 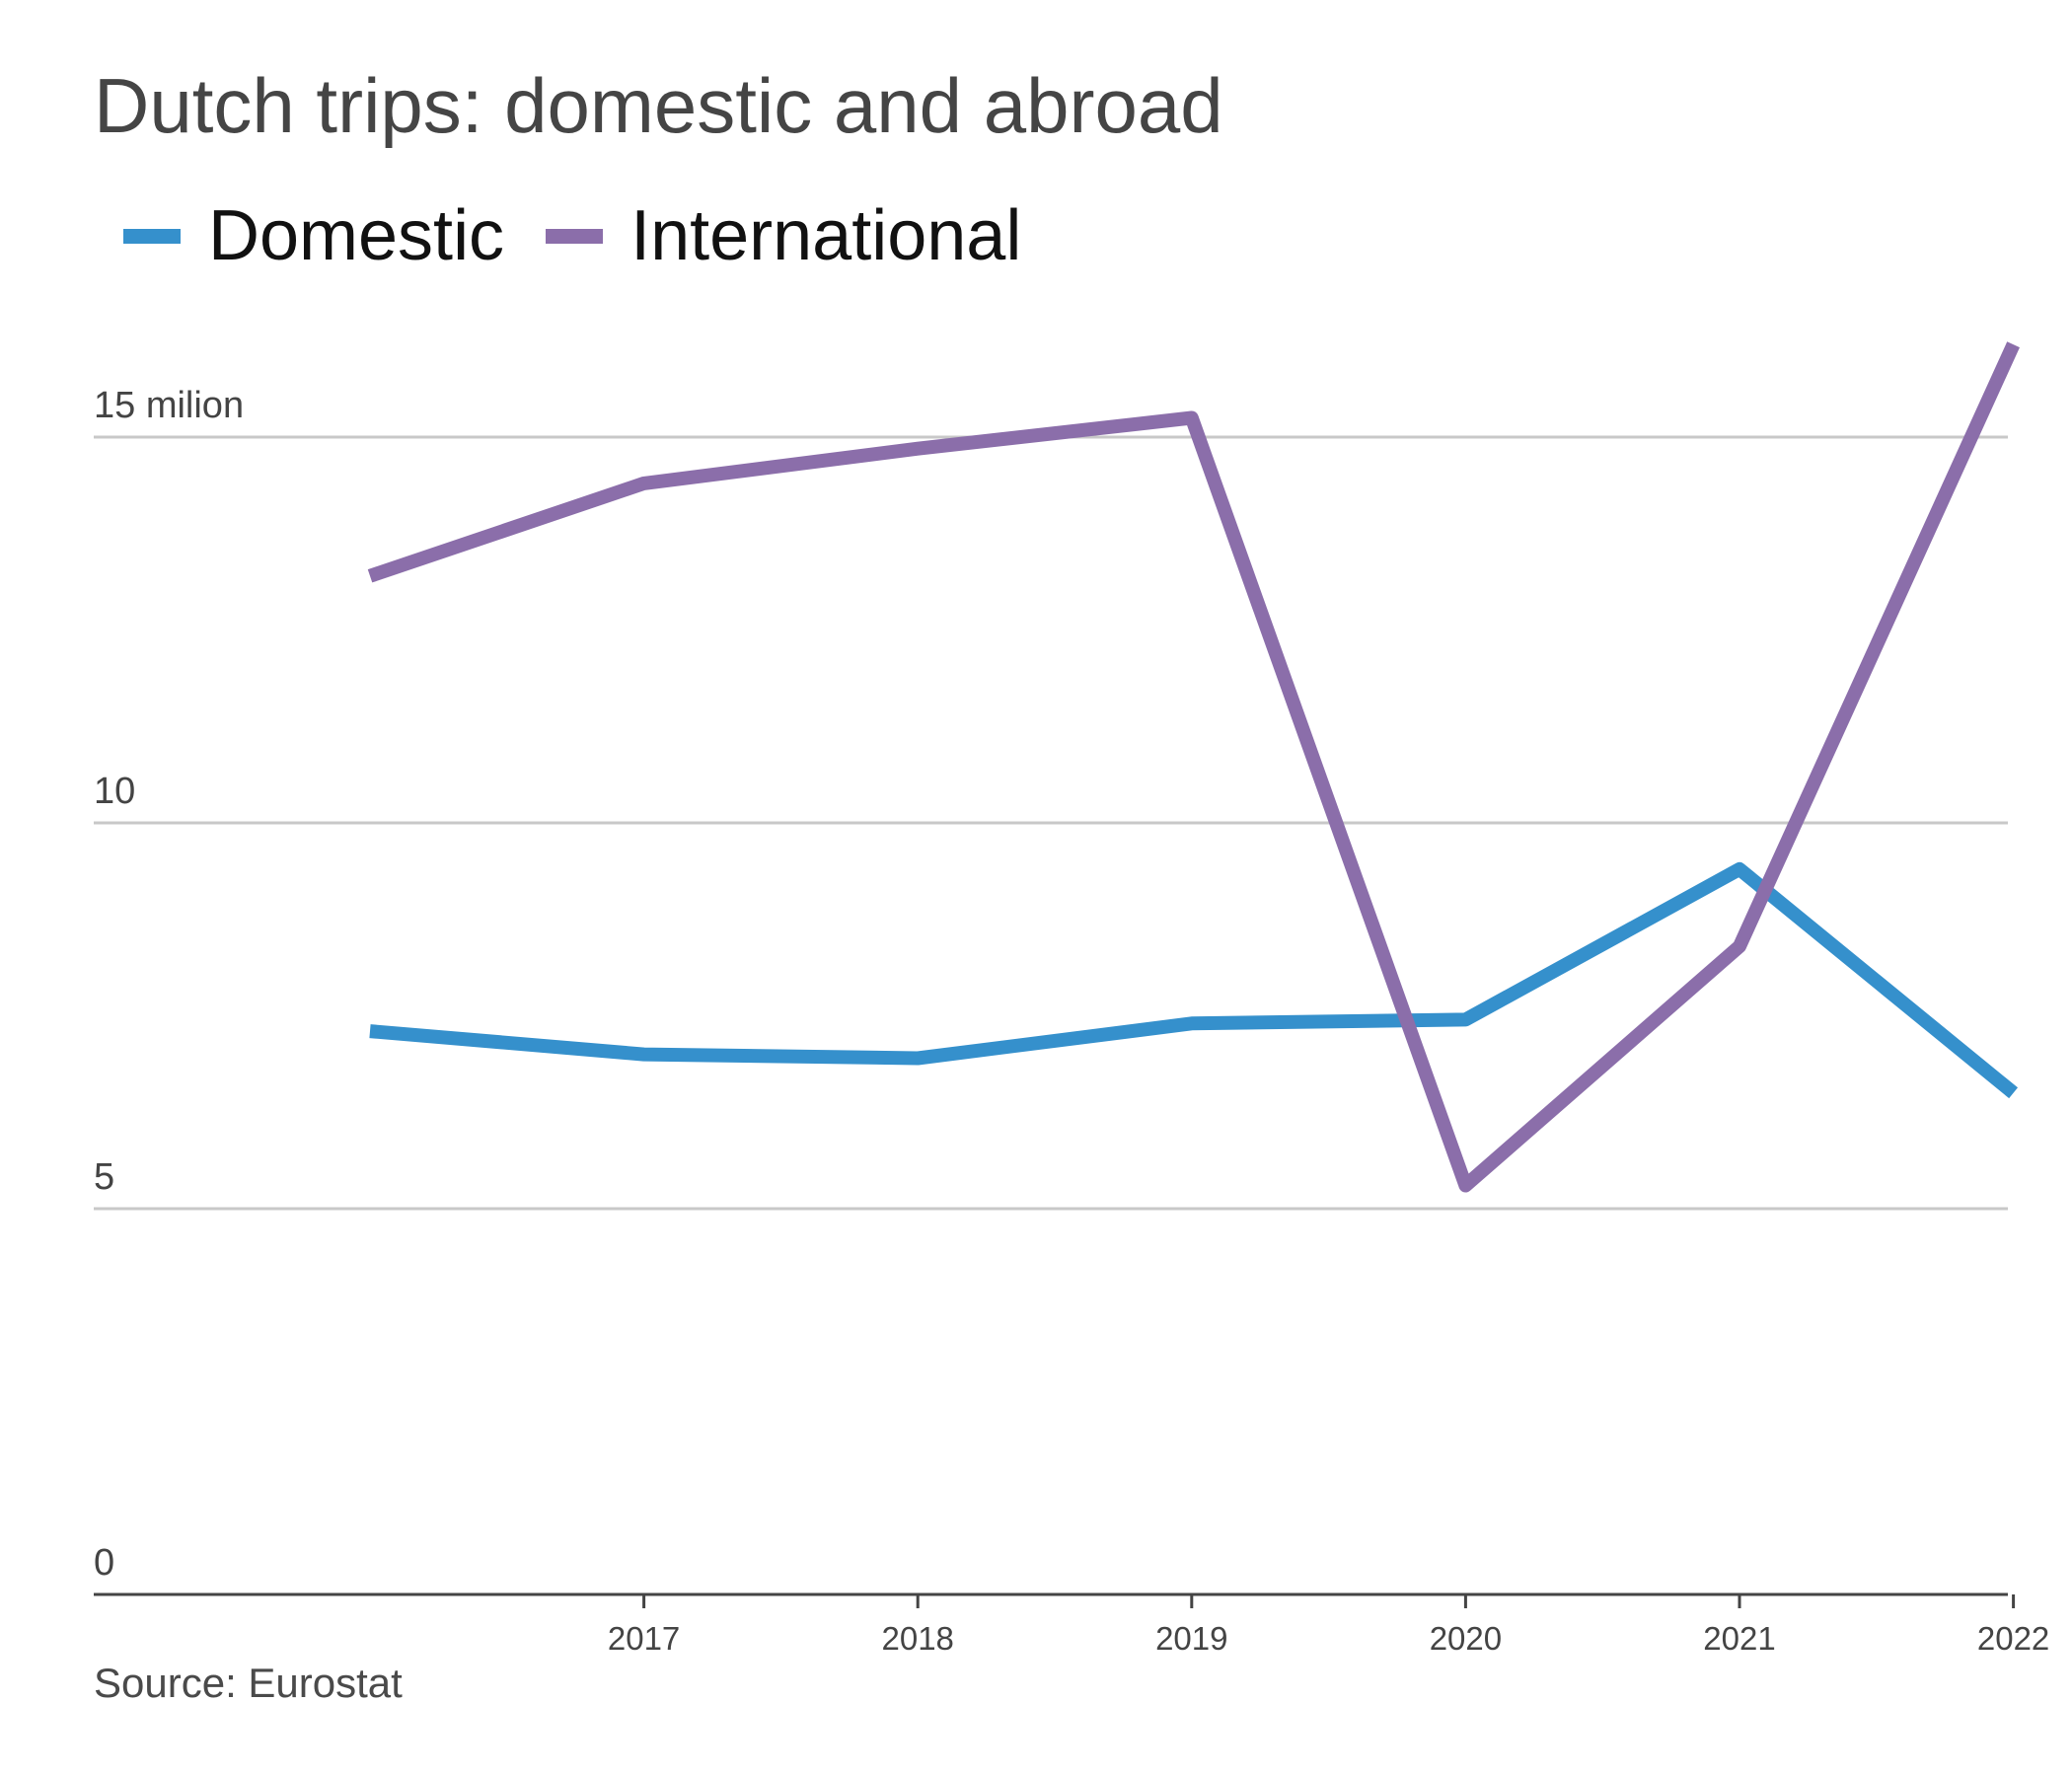 What do you see at coordinates (249, 1683) in the screenshot?
I see `source-note: Source: Eurostat` at bounding box center [249, 1683].